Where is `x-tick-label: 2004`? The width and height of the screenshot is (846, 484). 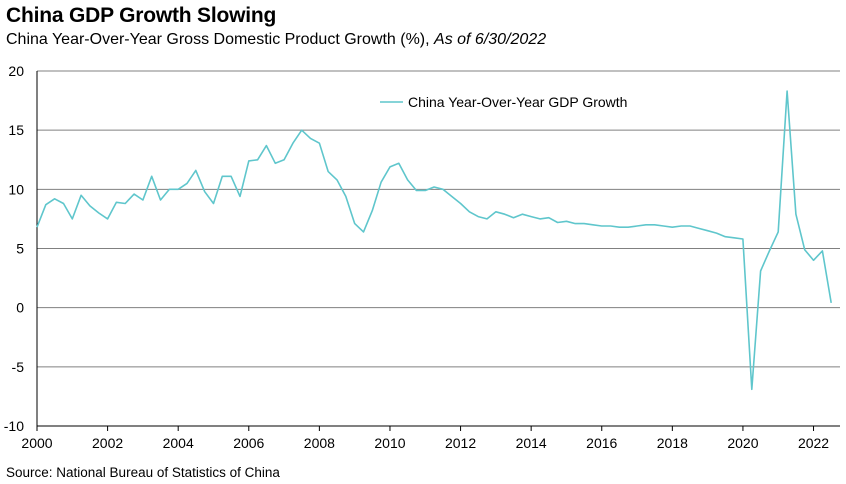 x-tick-label: 2004 is located at coordinates (178, 443).